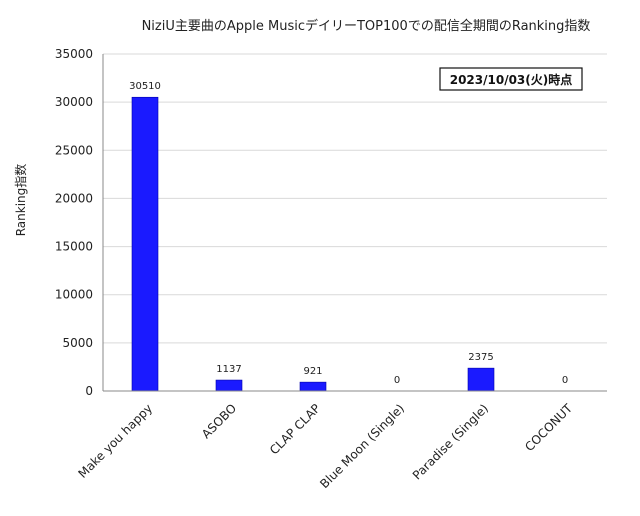  Describe the element at coordinates (228, 369) in the screenshot. I see `data-label: 1137` at that location.